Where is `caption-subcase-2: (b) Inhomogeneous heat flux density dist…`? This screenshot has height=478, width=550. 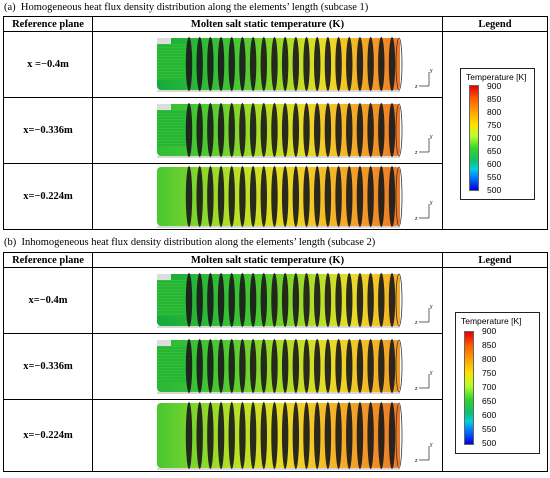
caption-subcase-2: (b) Inhomogeneous heat flux density dist… is located at coordinates (190, 242).